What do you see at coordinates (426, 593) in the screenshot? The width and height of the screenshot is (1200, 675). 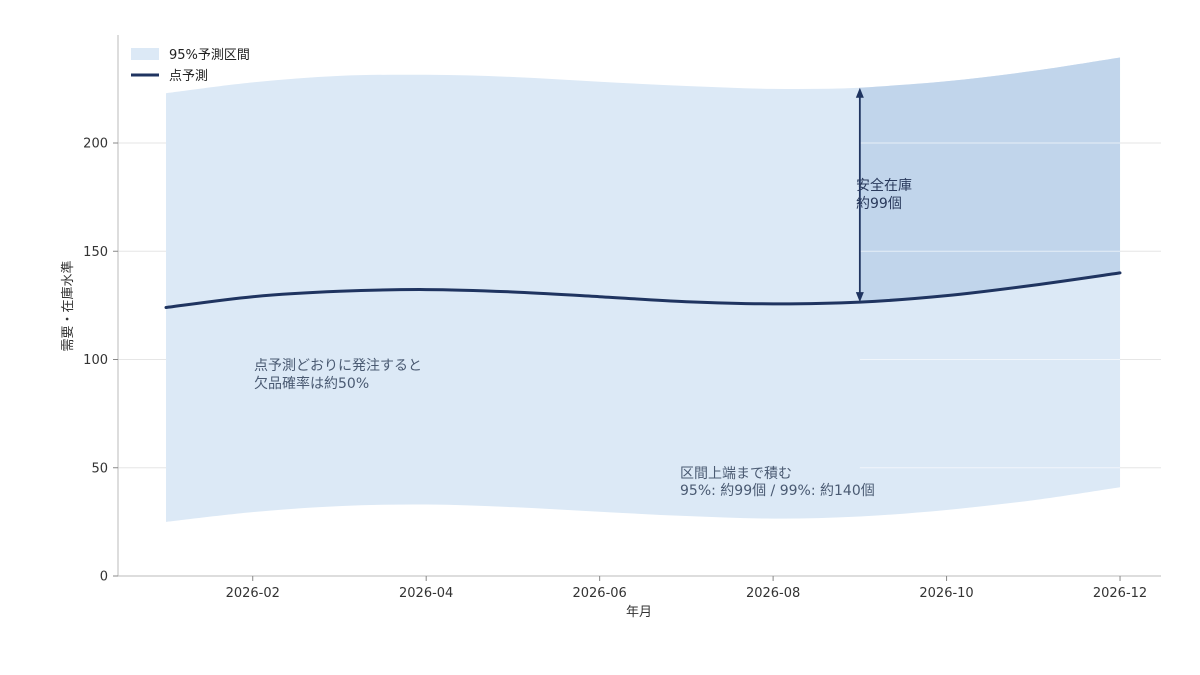 I see `x-tick-label: 2026-04` at bounding box center [426, 593].